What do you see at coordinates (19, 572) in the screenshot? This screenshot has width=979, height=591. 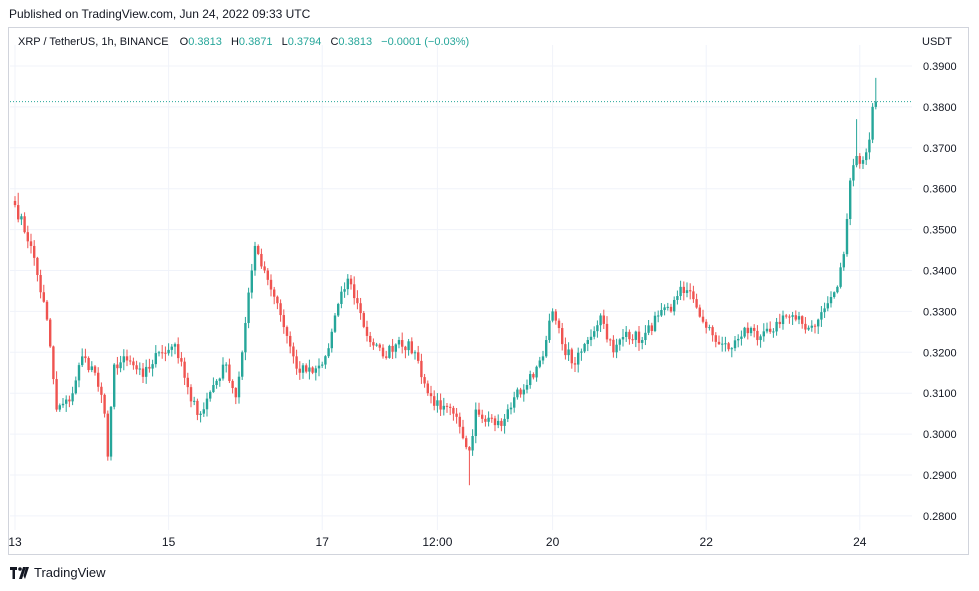 I see `tradingview-logo-icon` at bounding box center [19, 572].